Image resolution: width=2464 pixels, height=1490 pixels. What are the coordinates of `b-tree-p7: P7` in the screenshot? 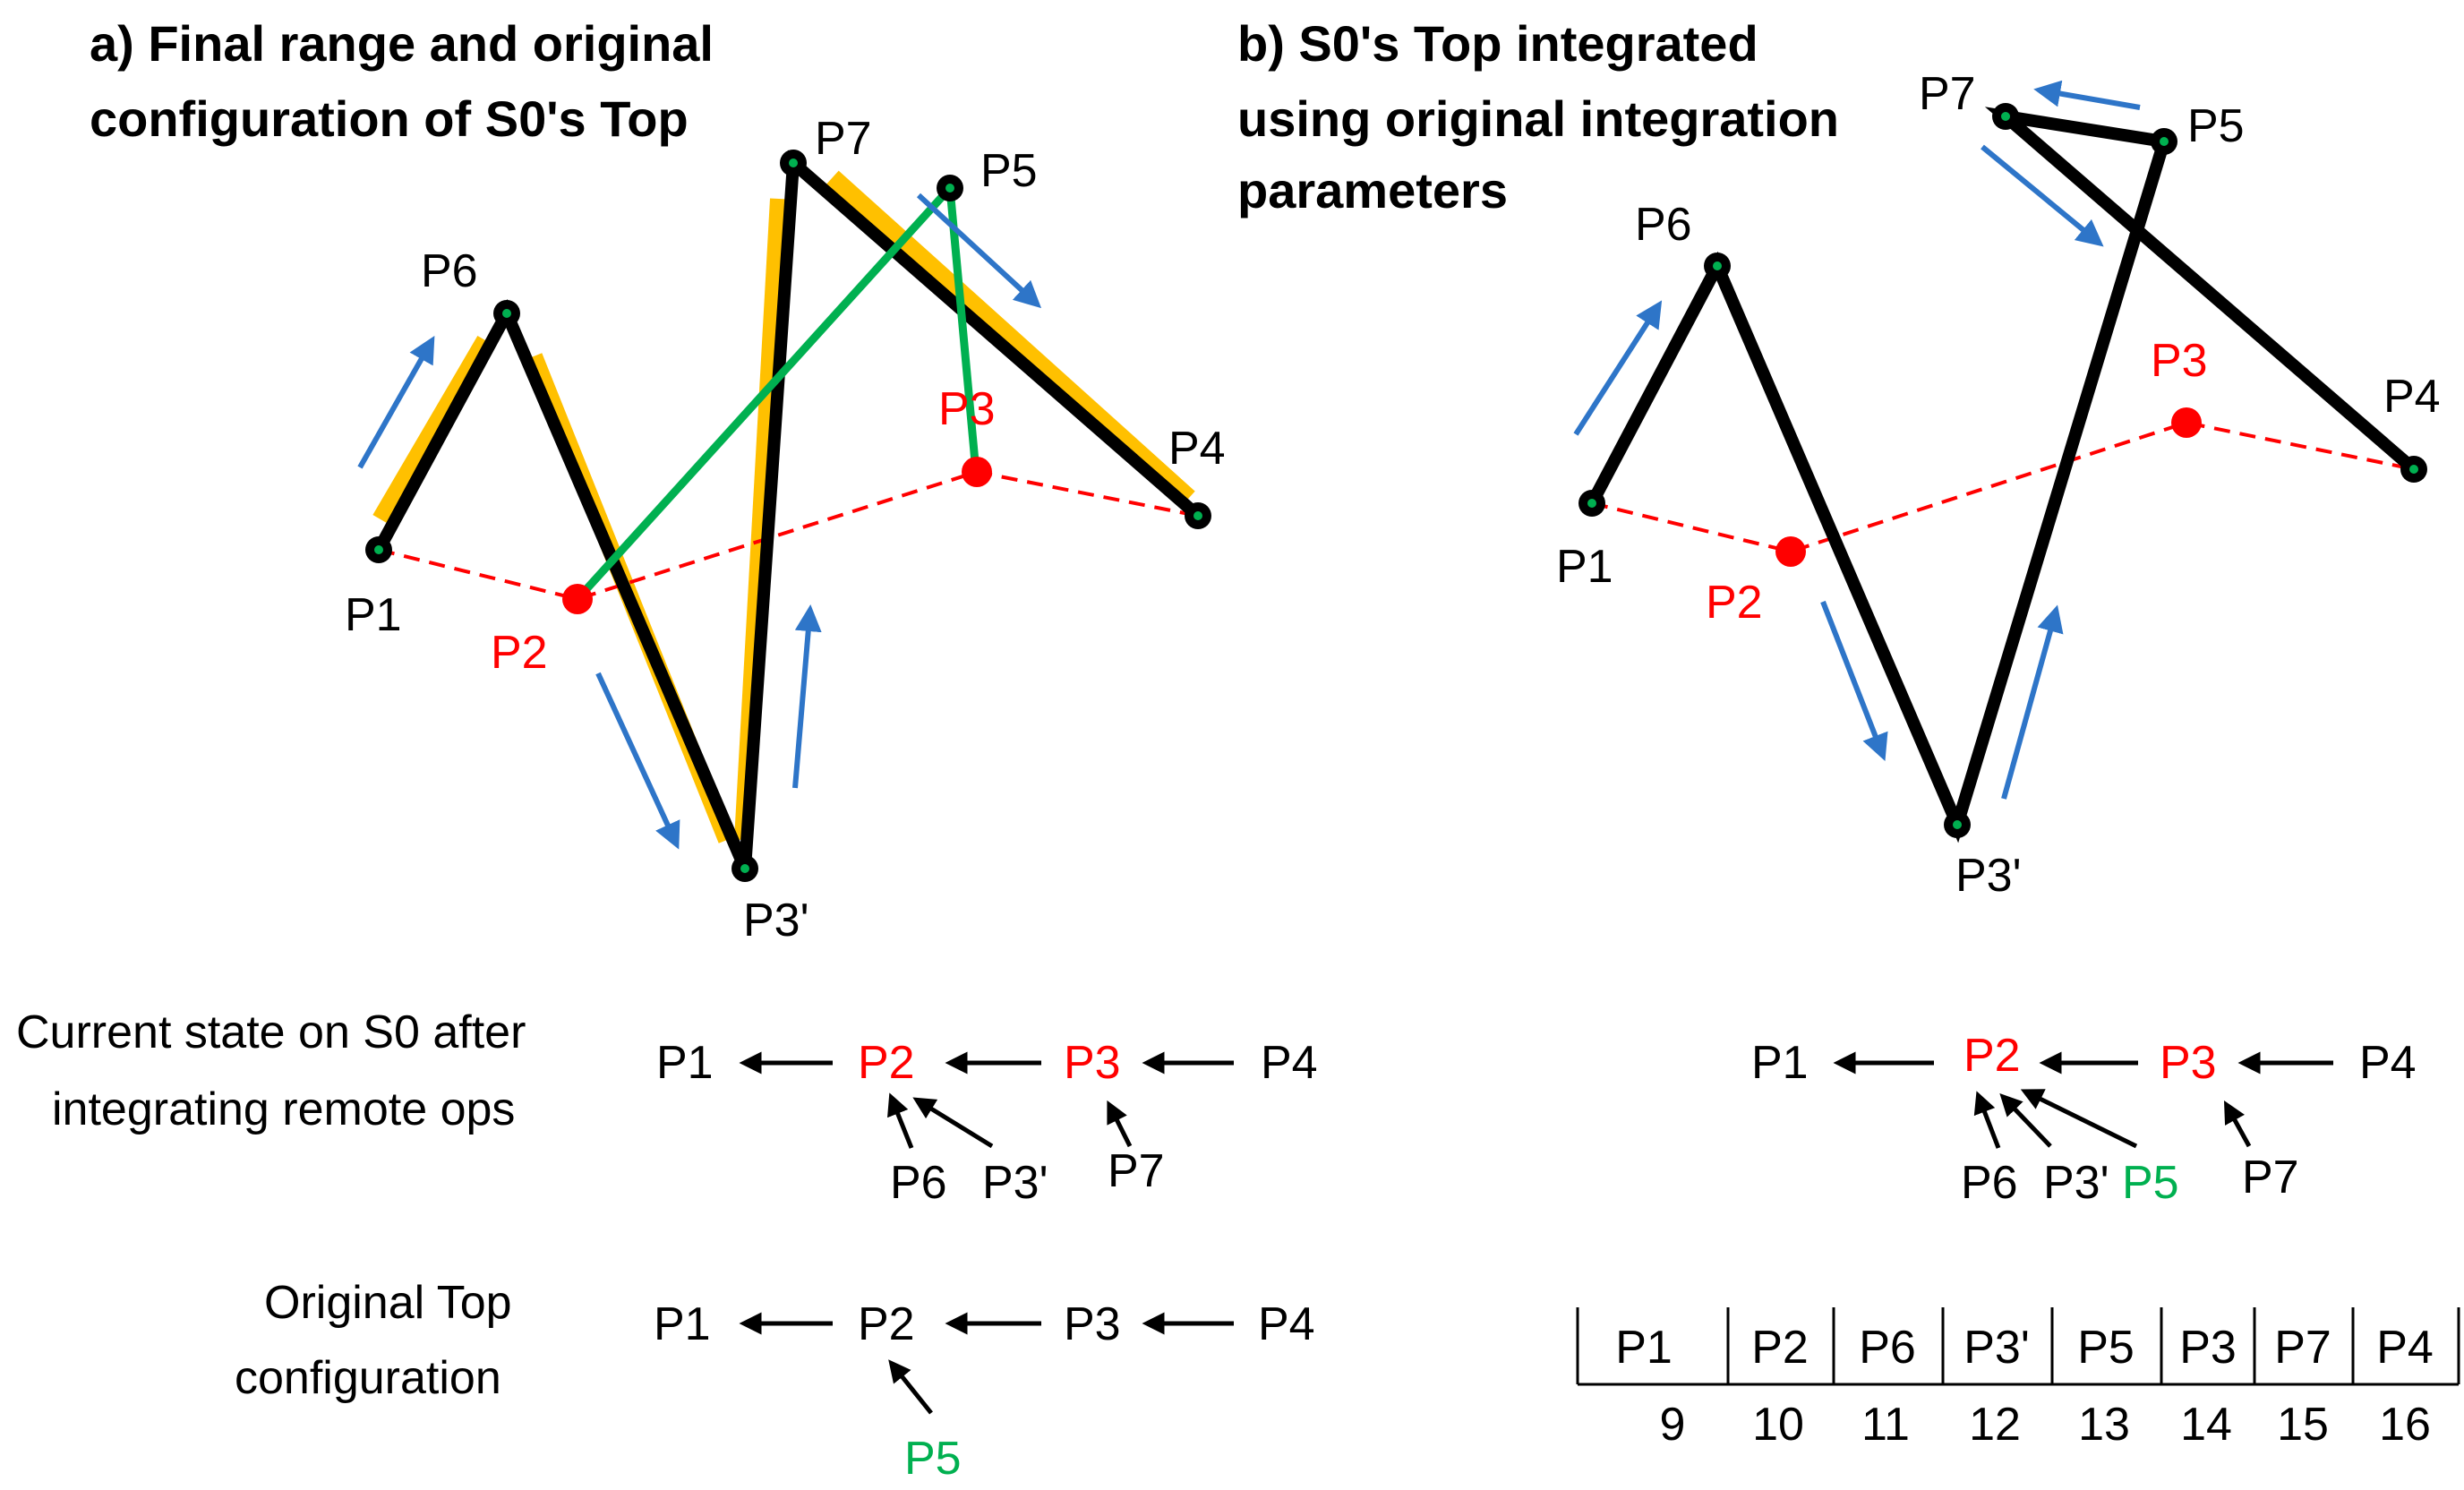 It's located at (2270, 1177).